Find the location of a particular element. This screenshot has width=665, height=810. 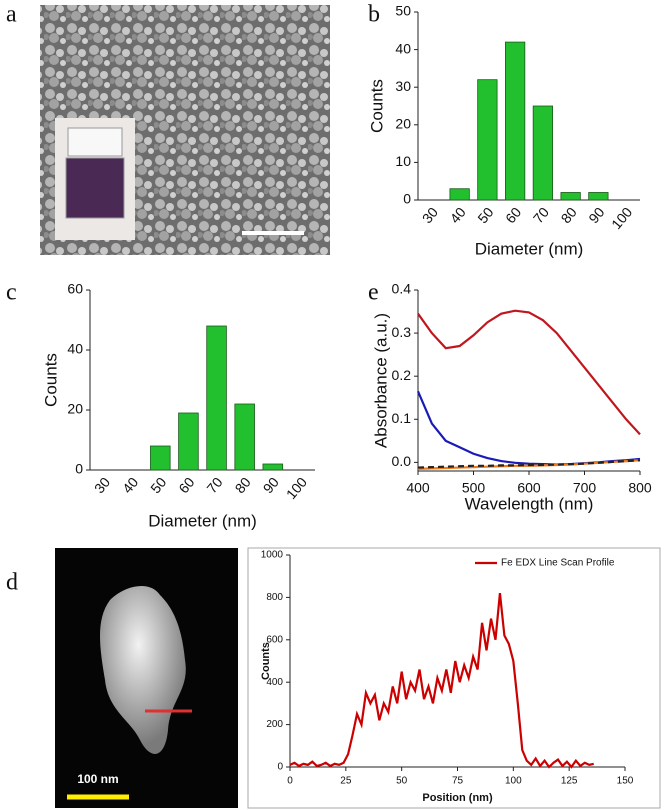

panel-label: c is located at coordinates (11, 293).